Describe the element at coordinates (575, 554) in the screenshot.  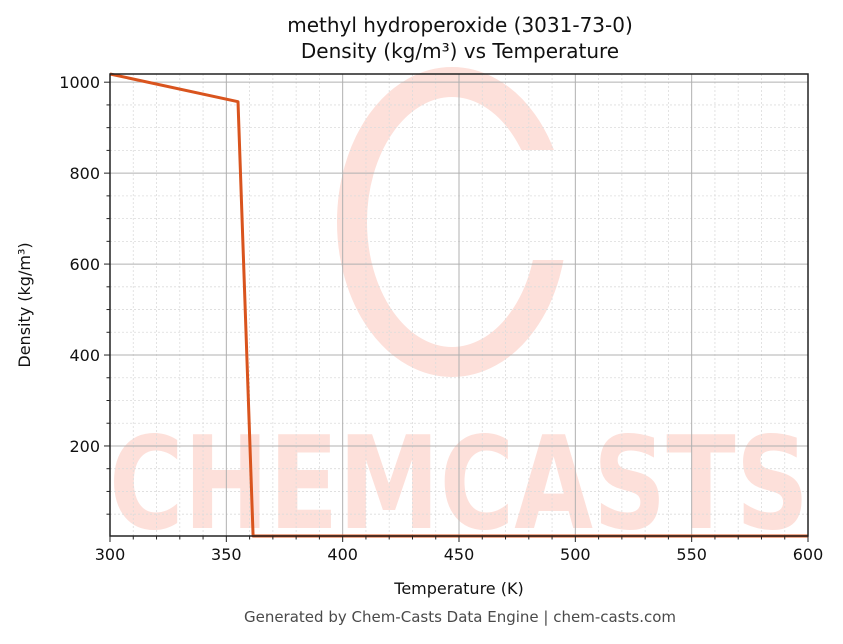
I see `x-tick-label: 500` at that location.